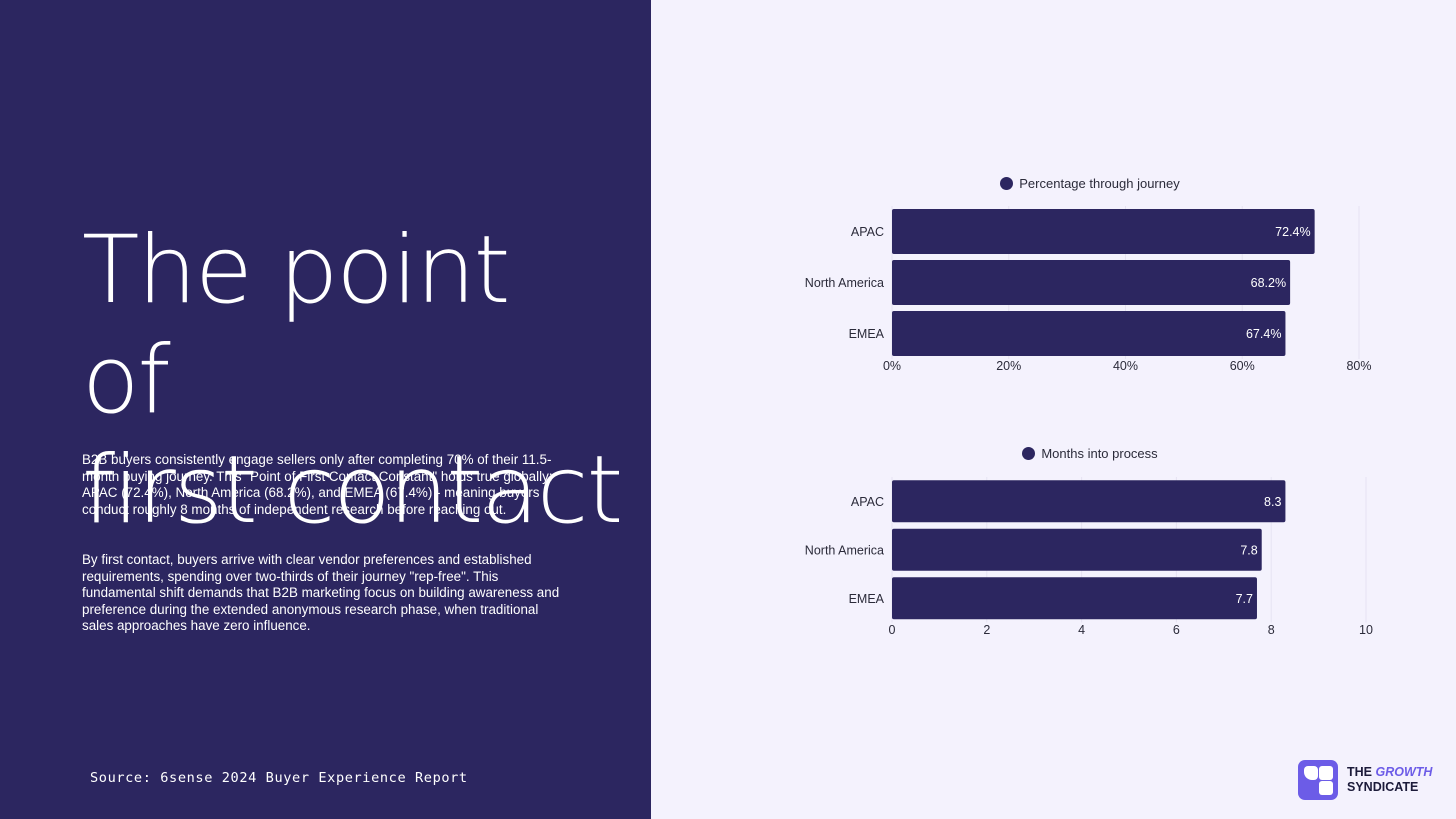  I want to click on tick-label: 80%, so click(1358, 366).